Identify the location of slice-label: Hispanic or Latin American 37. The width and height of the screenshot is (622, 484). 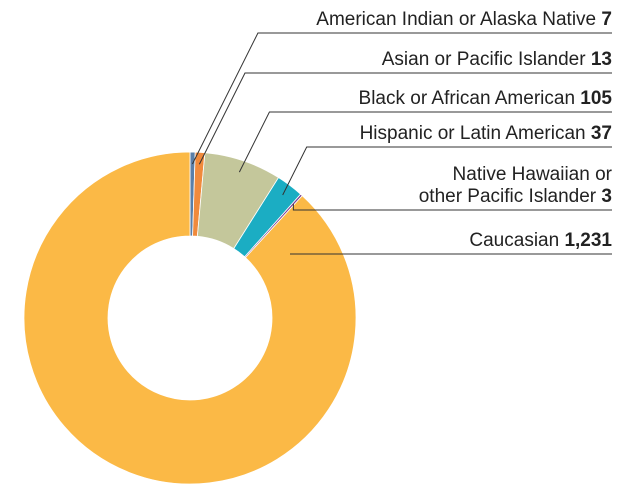
(486, 134).